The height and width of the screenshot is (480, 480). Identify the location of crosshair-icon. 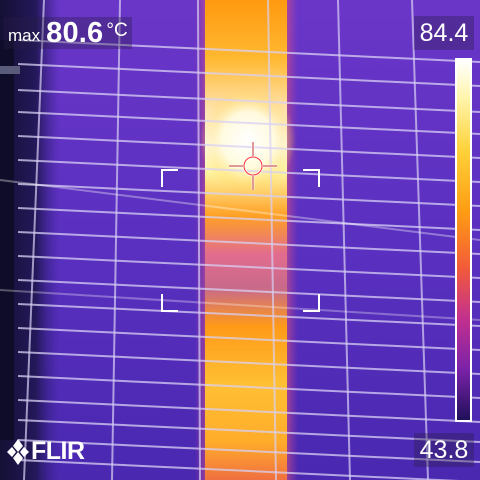
(253, 166).